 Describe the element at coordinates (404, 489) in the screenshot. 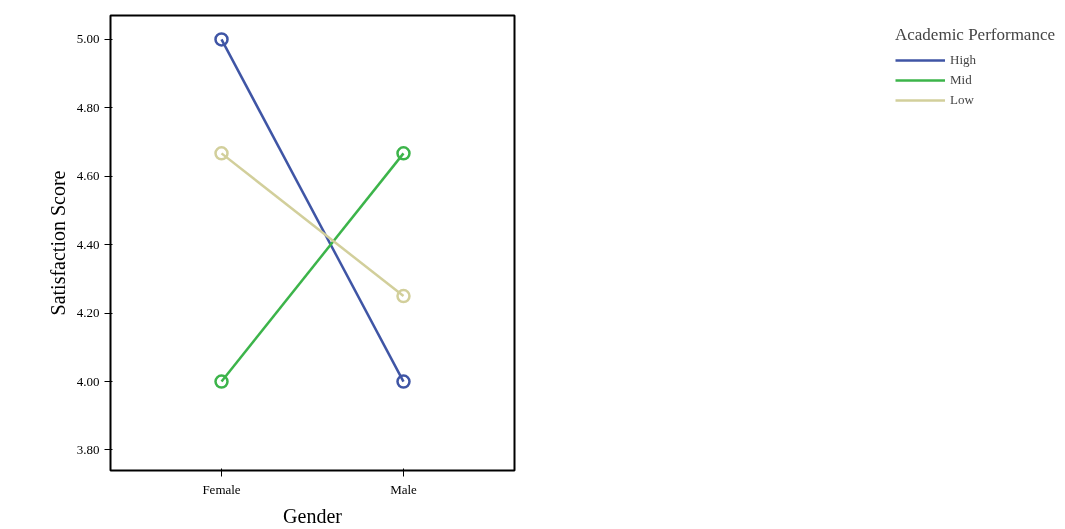

I see `x-tick-label: Male` at that location.